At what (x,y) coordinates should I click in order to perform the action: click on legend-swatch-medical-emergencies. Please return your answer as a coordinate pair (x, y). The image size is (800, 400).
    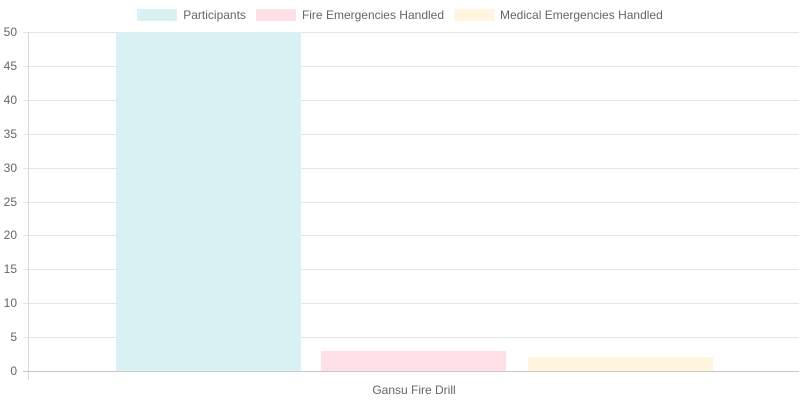
    Looking at the image, I should click on (474, 15).